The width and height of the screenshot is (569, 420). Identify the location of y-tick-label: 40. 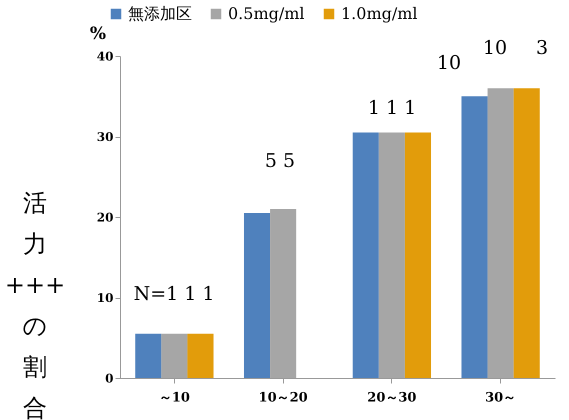
(105, 57).